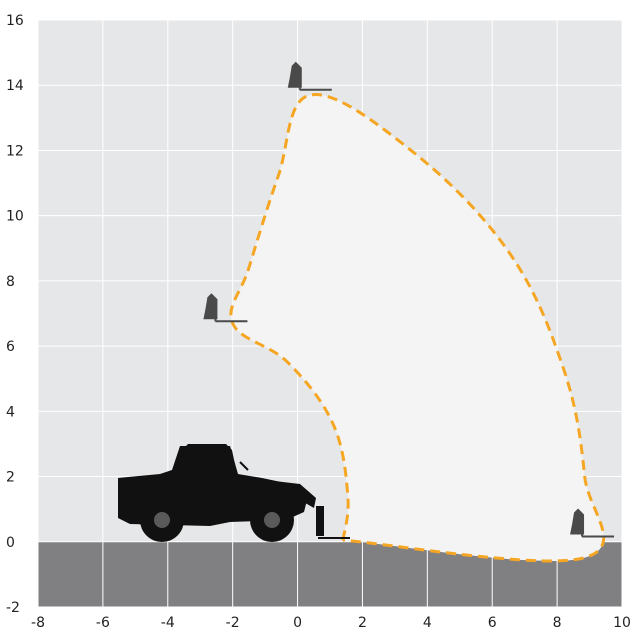 This screenshot has width=634, height=633. I want to click on x-tick-label: -2, so click(233, 623).